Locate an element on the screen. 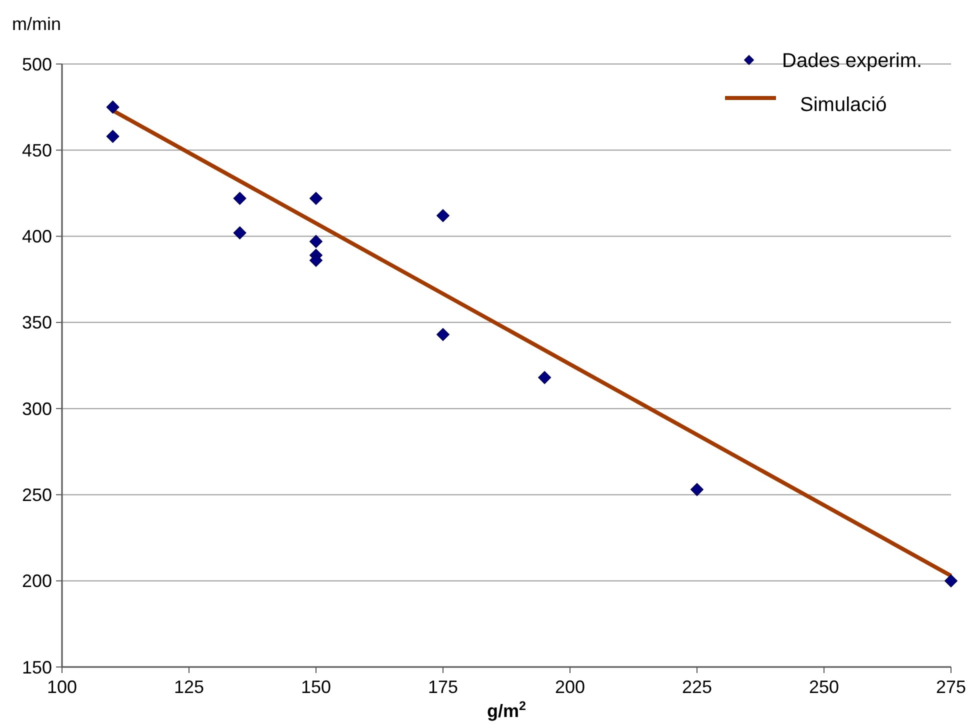  y-tick-label: 500 is located at coordinates (37, 64).